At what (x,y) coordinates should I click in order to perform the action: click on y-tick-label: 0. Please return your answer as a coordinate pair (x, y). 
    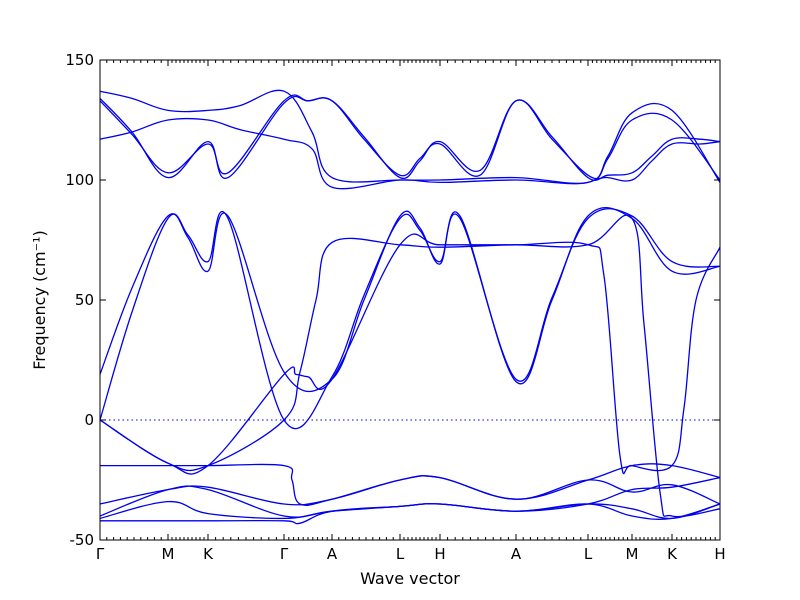
    Looking at the image, I should click on (89, 420).